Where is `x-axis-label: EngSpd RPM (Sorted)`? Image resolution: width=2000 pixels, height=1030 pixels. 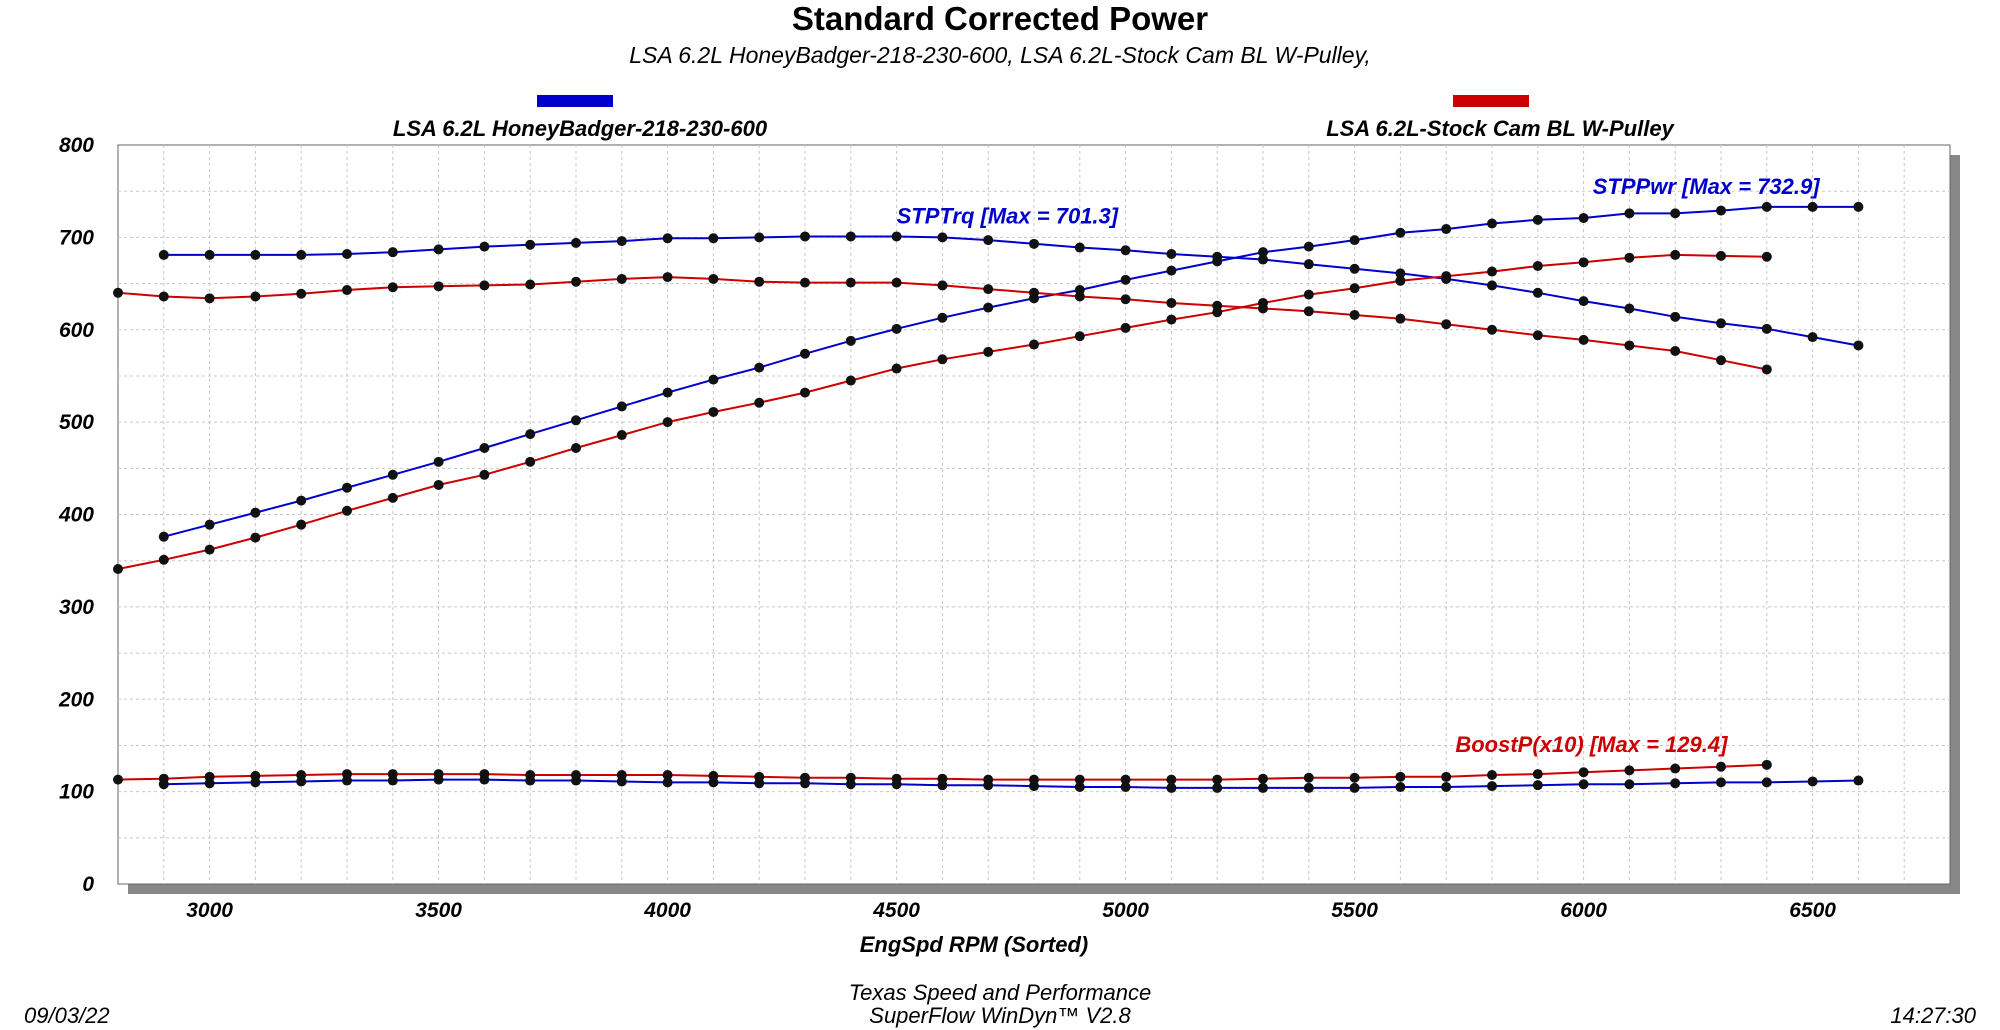 x-axis-label: EngSpd RPM (Sorted) is located at coordinates (974, 944).